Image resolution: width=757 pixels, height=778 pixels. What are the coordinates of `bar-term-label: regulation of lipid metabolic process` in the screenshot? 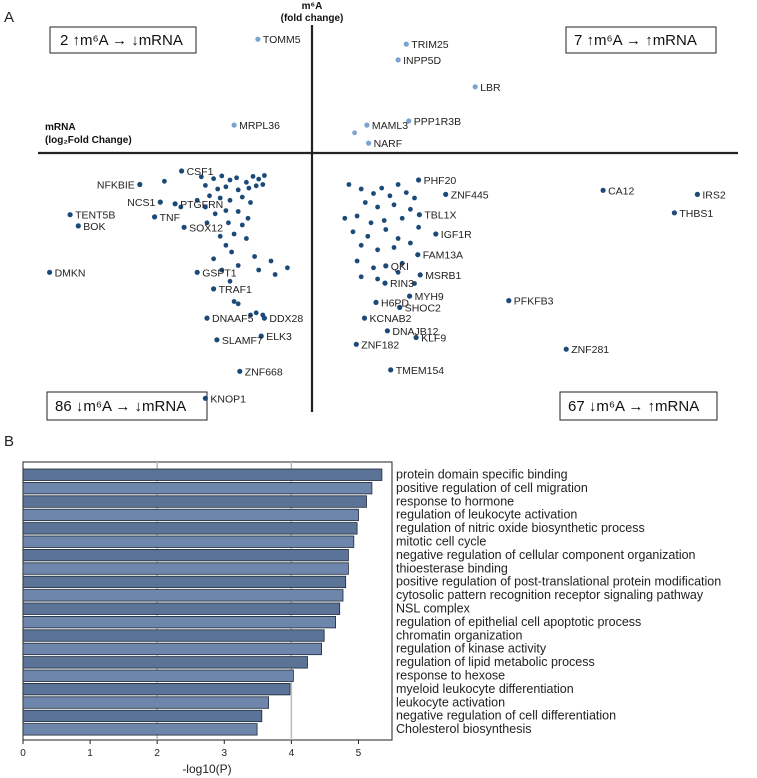 It's located at (495, 662).